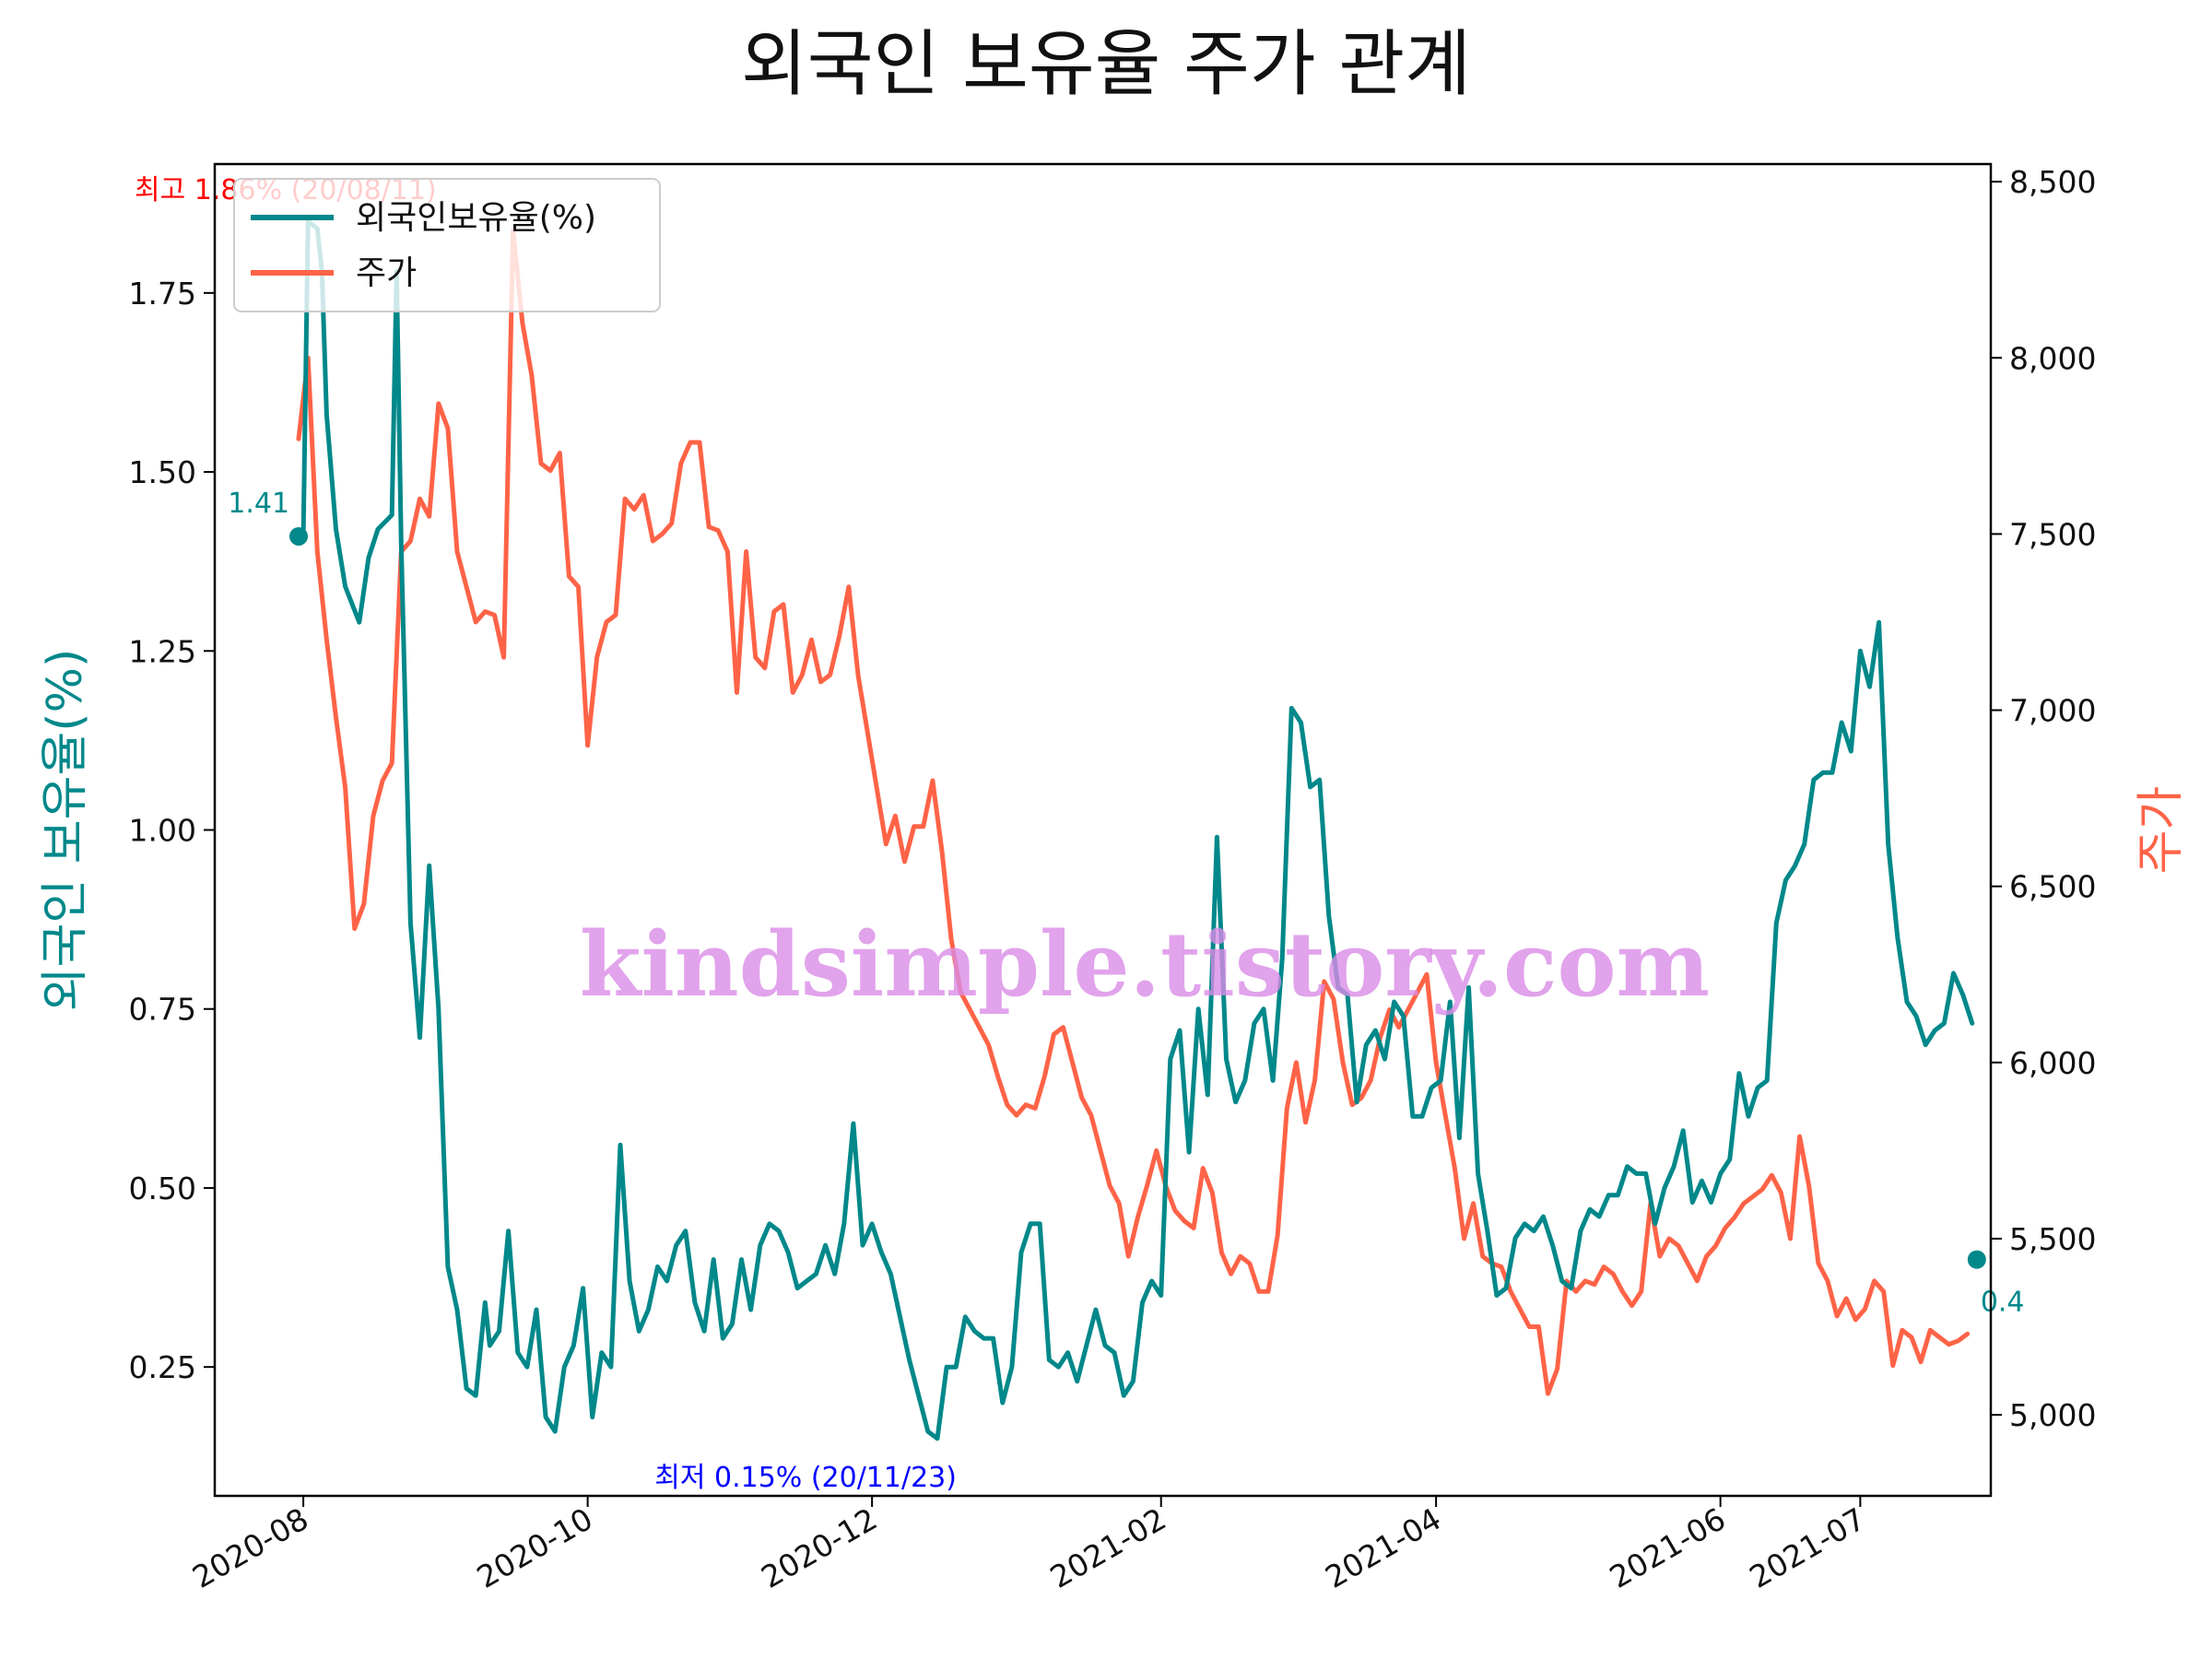  I want to click on y-left-tick-label: 1.50, so click(162, 472).